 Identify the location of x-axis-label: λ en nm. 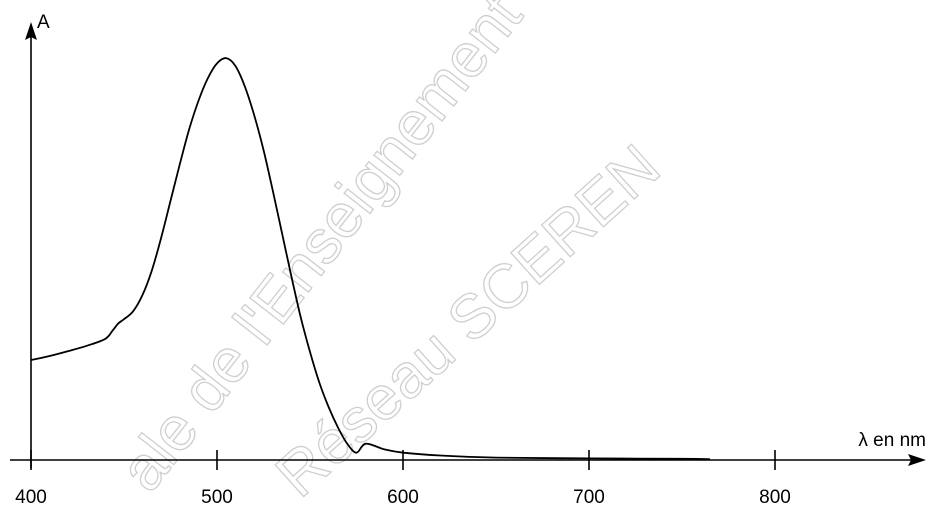
(892, 440).